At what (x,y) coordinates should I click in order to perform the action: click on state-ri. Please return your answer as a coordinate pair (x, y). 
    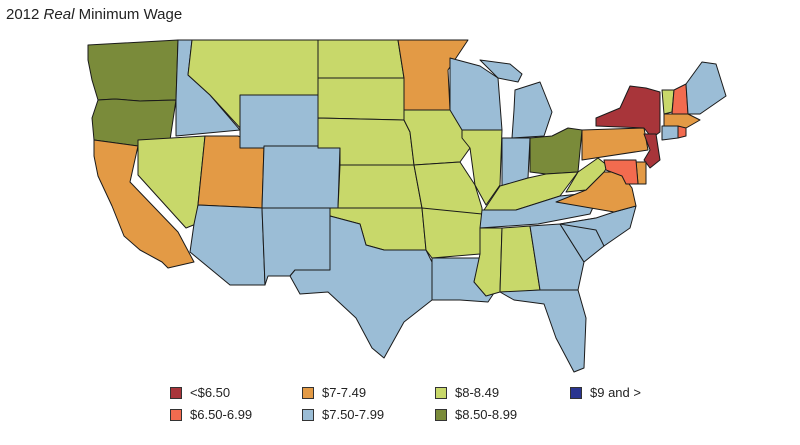
    Looking at the image, I should click on (682, 132).